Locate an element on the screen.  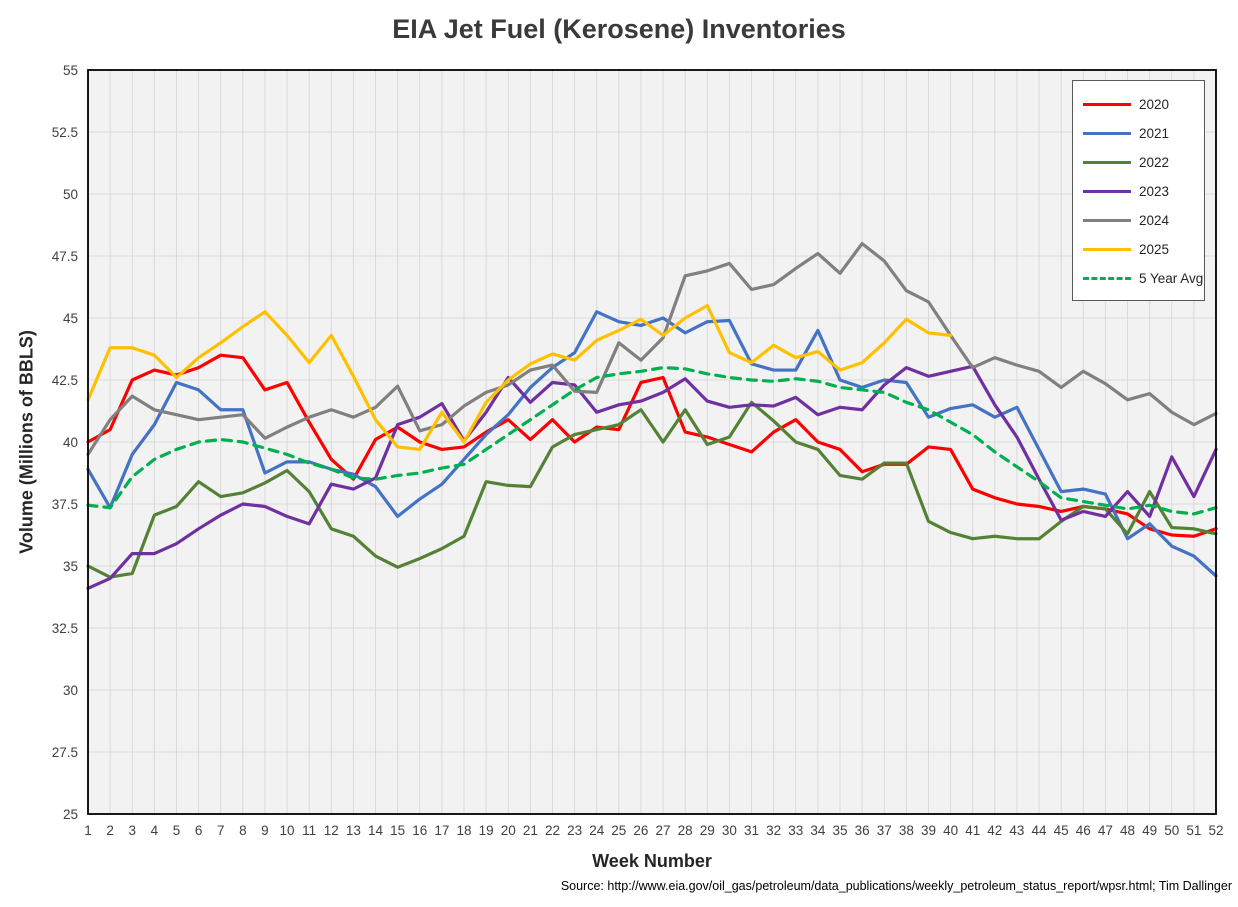
x-tick-label: 13 is located at coordinates (353, 830).